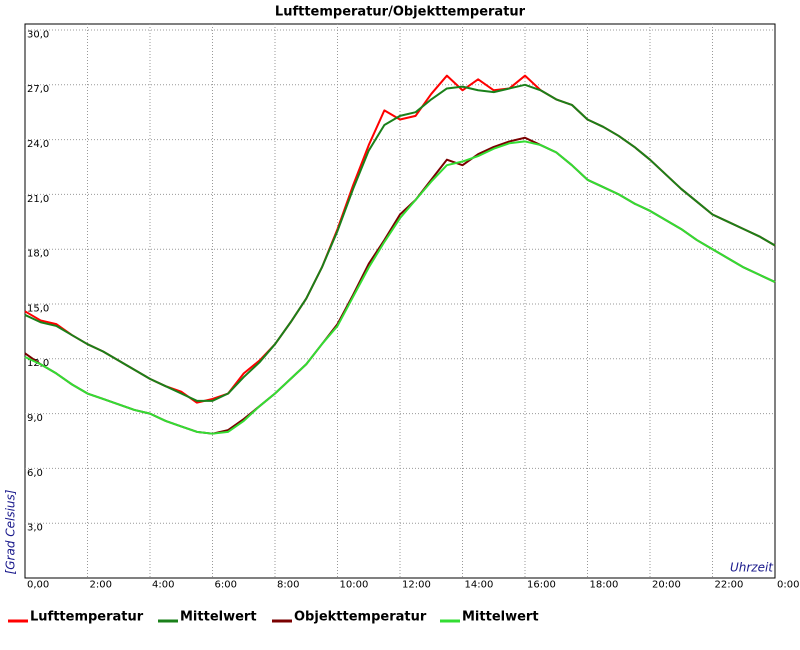 The height and width of the screenshot is (650, 800). Describe the element at coordinates (38, 89) in the screenshot. I see `y-tick-label: 27,0` at that location.